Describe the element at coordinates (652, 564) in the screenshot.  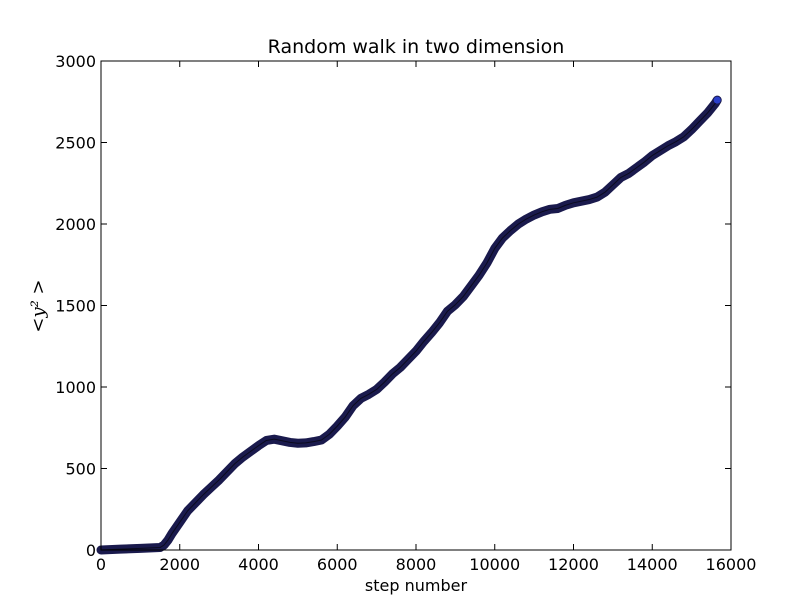
I see `x-tick-label: 14000` at that location.